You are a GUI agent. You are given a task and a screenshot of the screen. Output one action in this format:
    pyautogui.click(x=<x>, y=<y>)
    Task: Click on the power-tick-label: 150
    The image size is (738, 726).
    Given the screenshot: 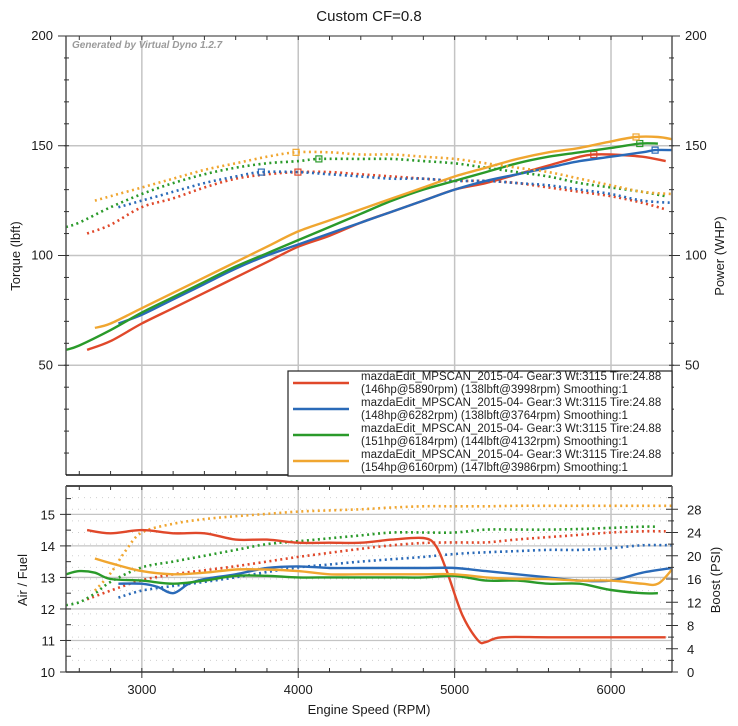 What is the action you would take?
    pyautogui.click(x=696, y=145)
    